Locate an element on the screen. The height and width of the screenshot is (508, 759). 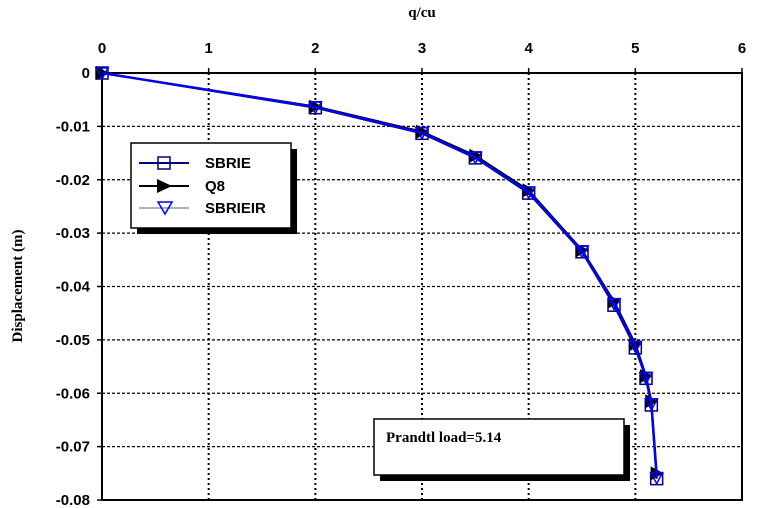
x-tick-label: 1 is located at coordinates (208, 48).